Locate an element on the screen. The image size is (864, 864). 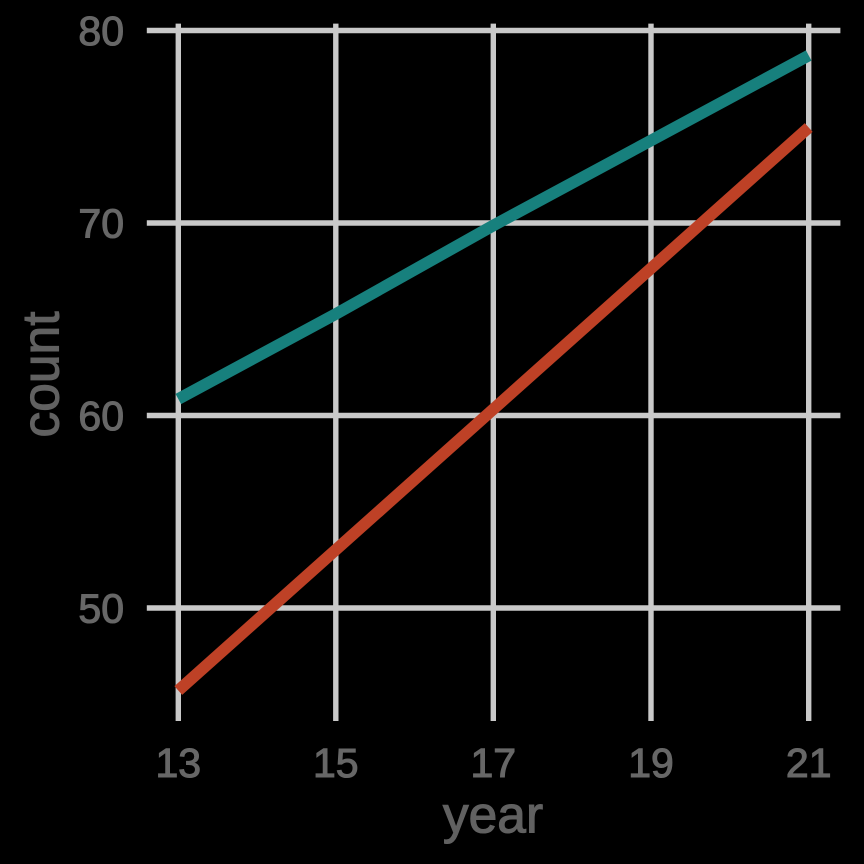
svg-text: 21 is located at coordinates (809, 763).